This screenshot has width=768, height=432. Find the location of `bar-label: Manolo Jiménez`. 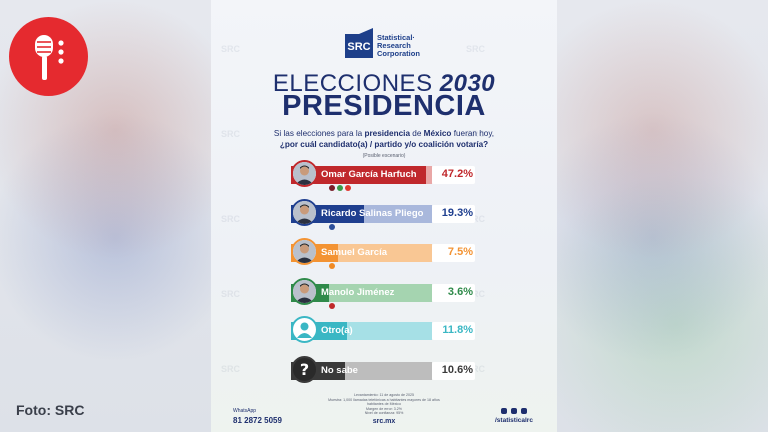

bar-label: Manolo Jiménez is located at coordinates (358, 292).